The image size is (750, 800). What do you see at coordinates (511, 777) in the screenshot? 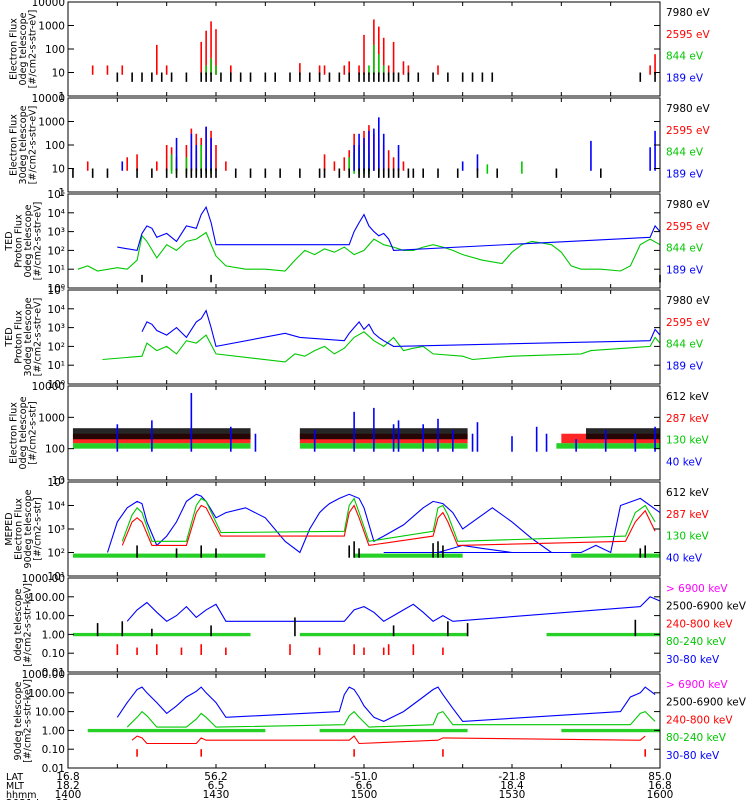
I see `footer-value-0-3: -21.8` at bounding box center [511, 777].